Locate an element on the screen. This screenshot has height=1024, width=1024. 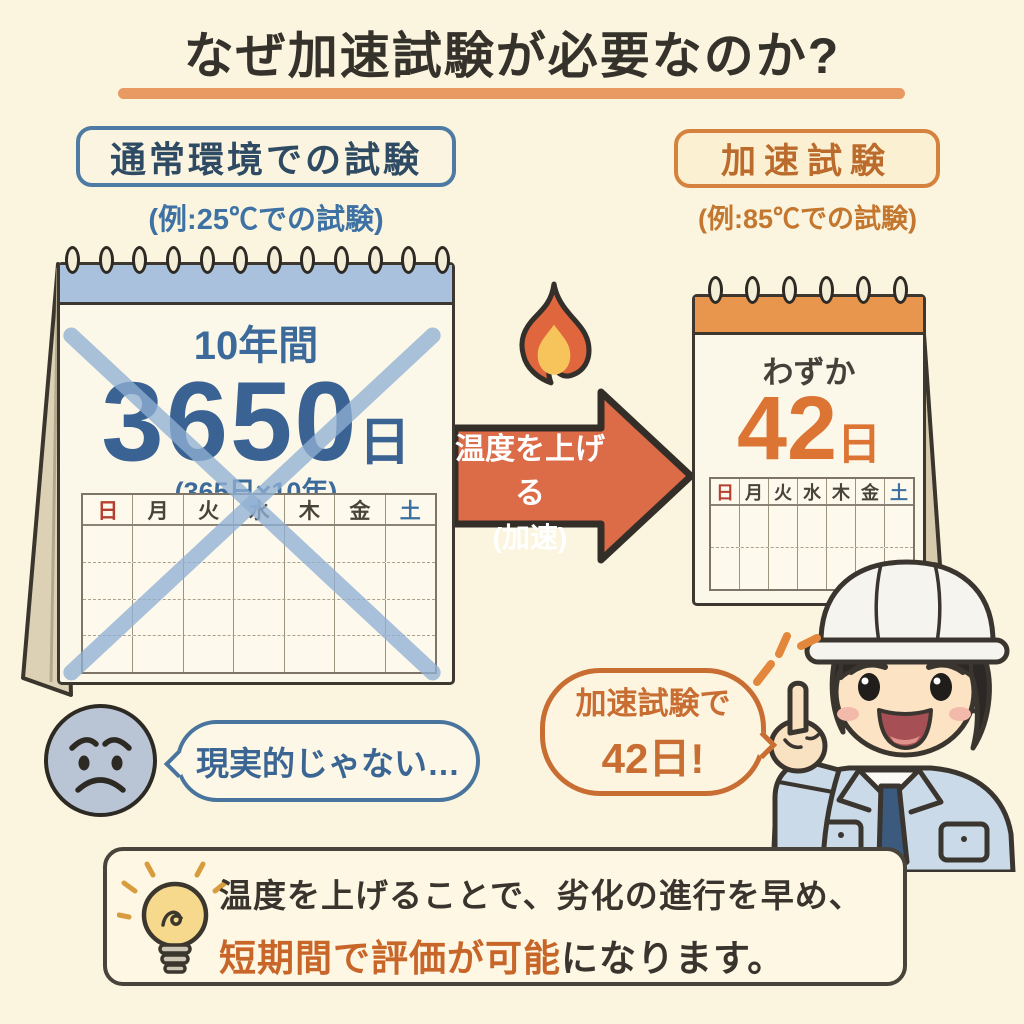
accel-days-count: 42 日 is located at coordinates (809, 429).